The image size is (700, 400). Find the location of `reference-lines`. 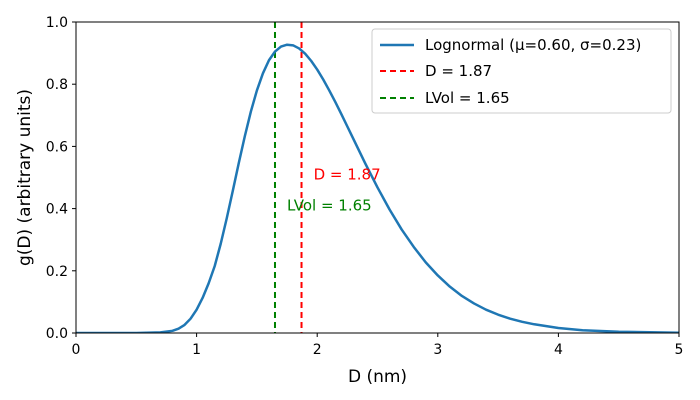

reference-lines is located at coordinates (288, 177).